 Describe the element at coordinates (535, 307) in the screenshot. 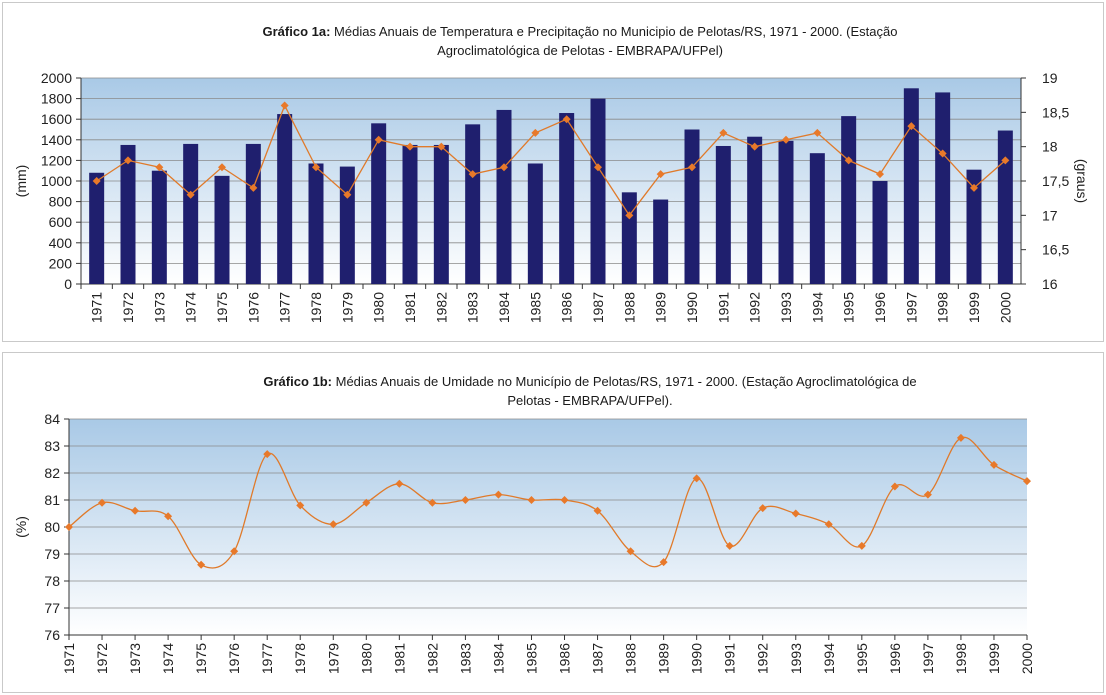

I see `x-tick-label-1a: 1985` at that location.